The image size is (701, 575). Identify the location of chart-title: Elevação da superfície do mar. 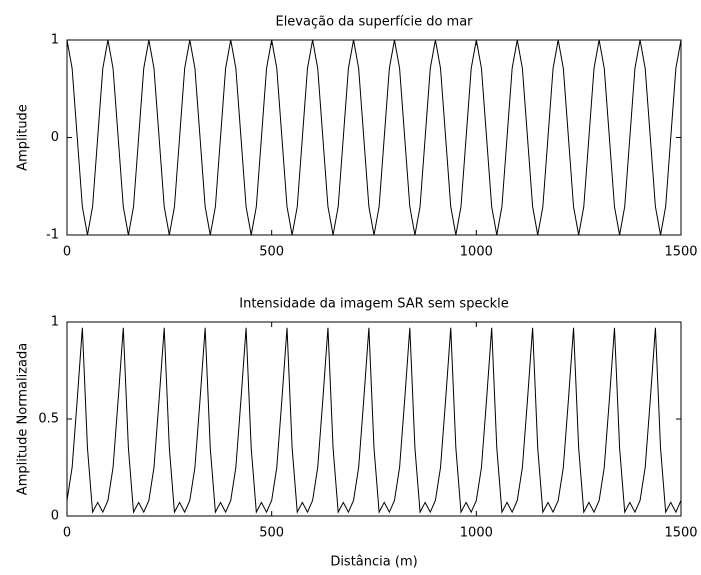
(374, 22).